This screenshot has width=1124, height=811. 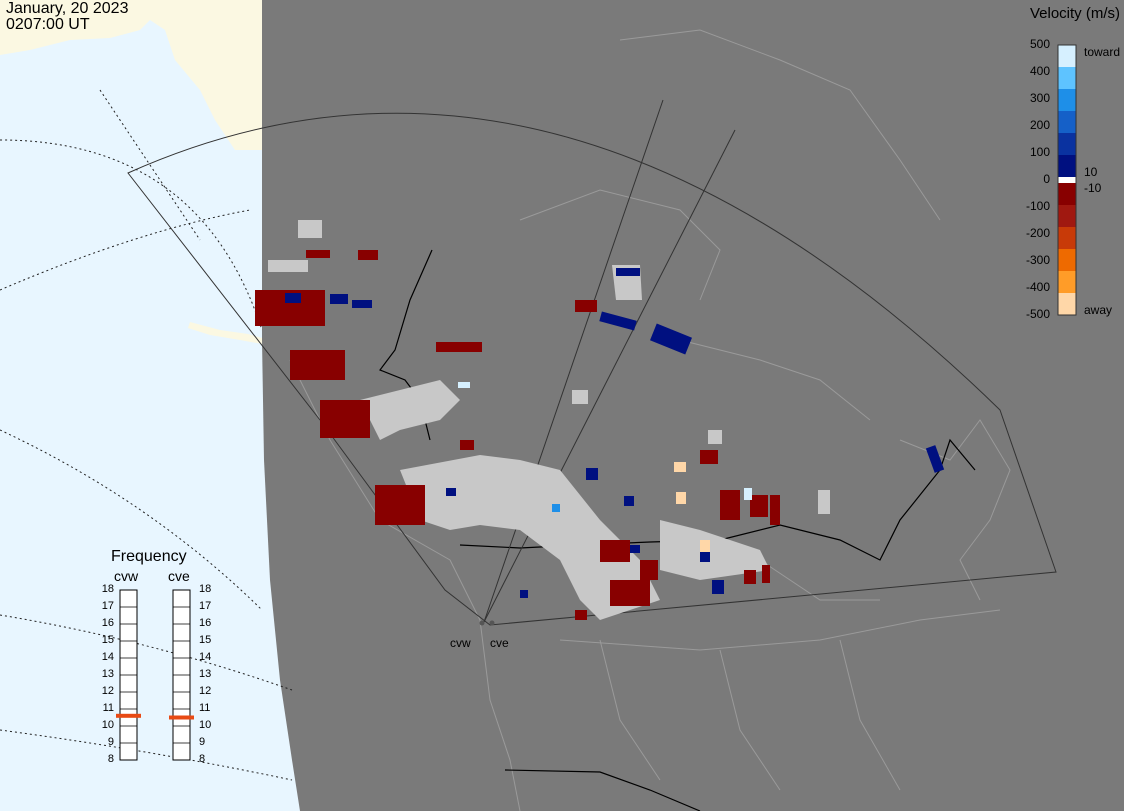 What do you see at coordinates (131, 172) in the screenshot?
I see `alaska-land` at bounding box center [131, 172].